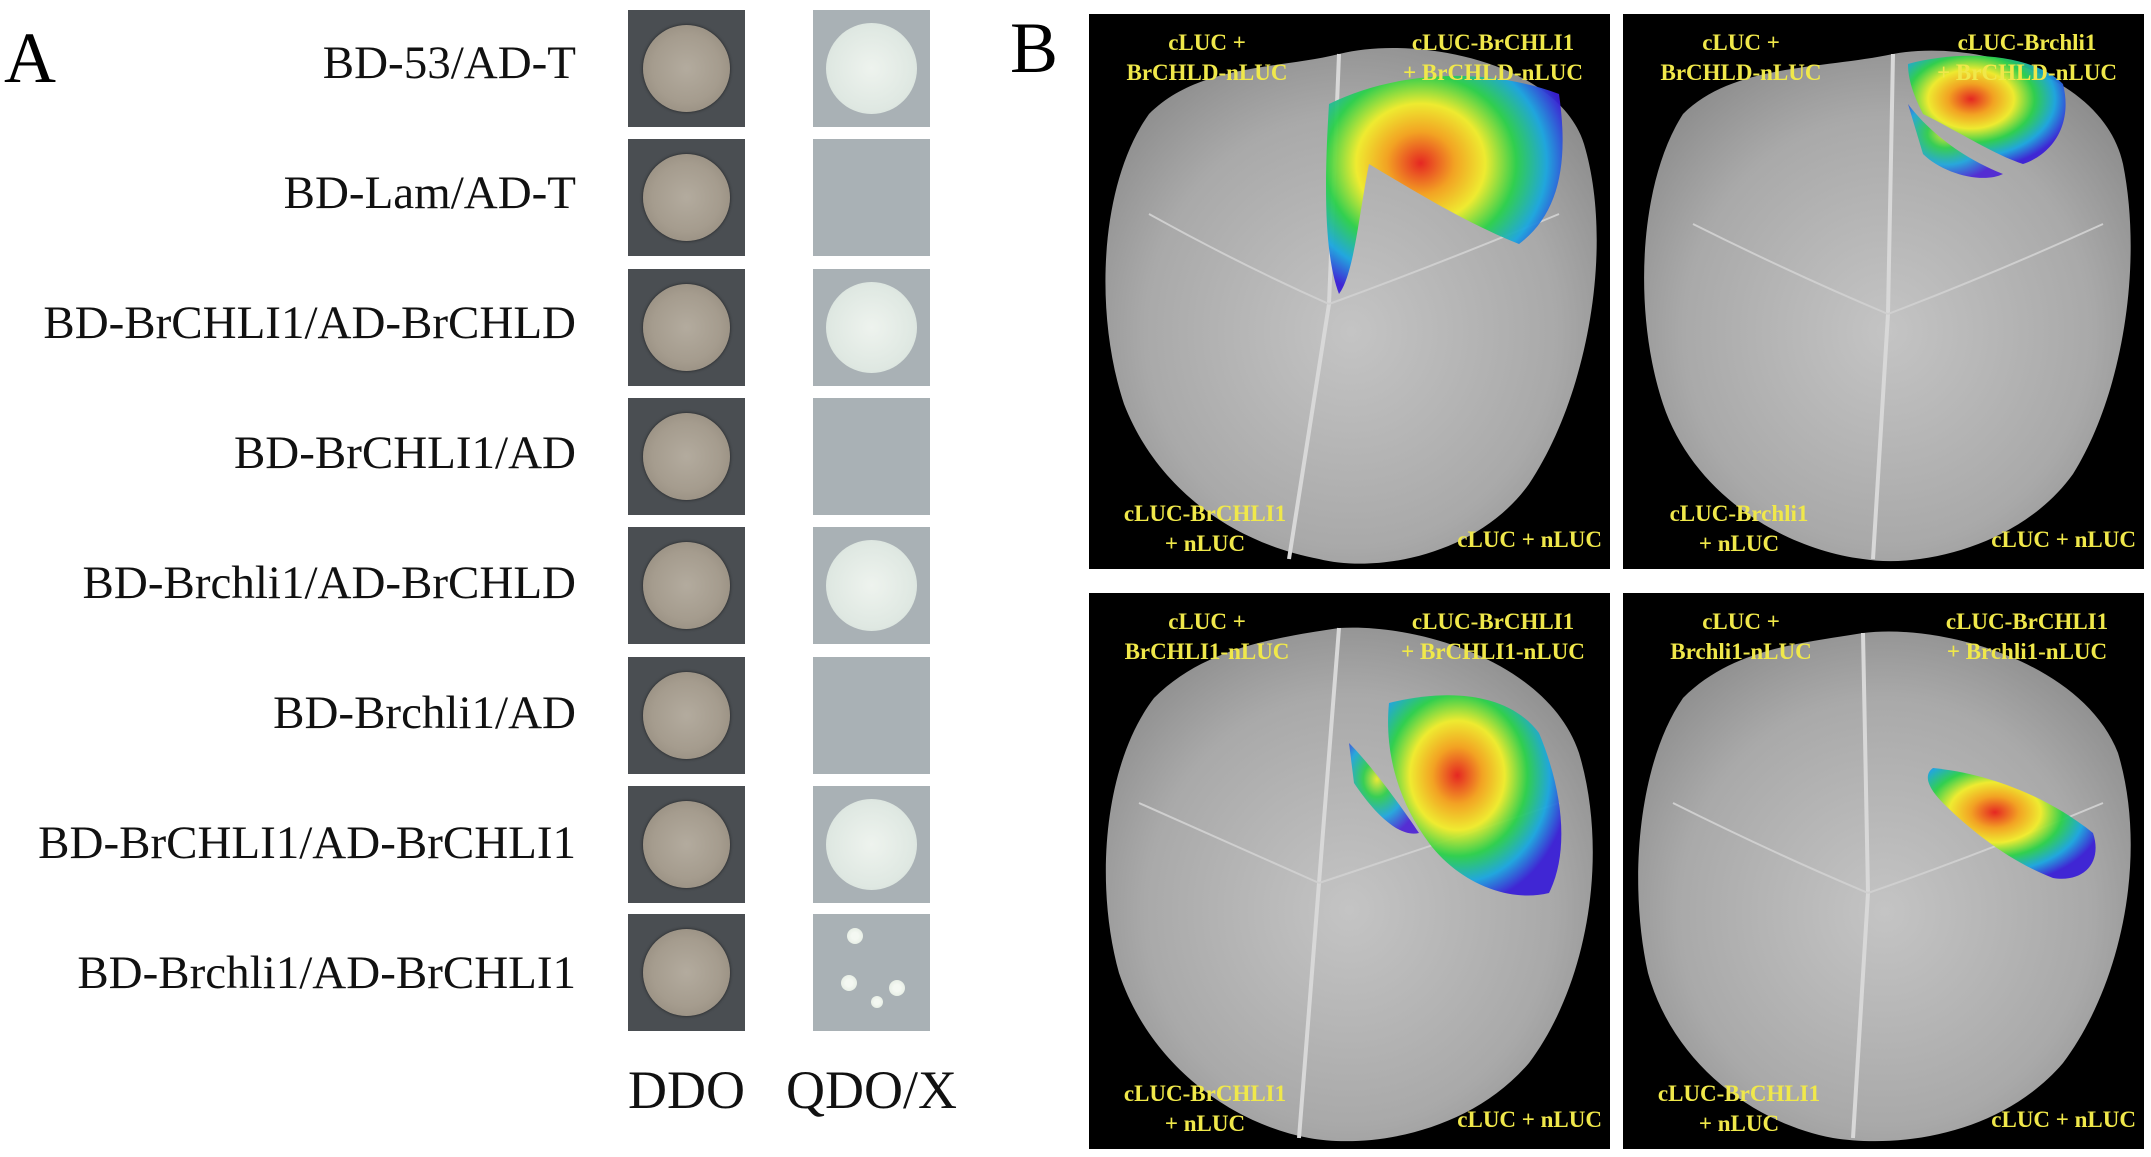 This screenshot has width=2151, height=1157. Describe the element at coordinates (1741, 636) in the screenshot. I see `quadrant-label: cLUC + Brchli1-nLUC` at that location.